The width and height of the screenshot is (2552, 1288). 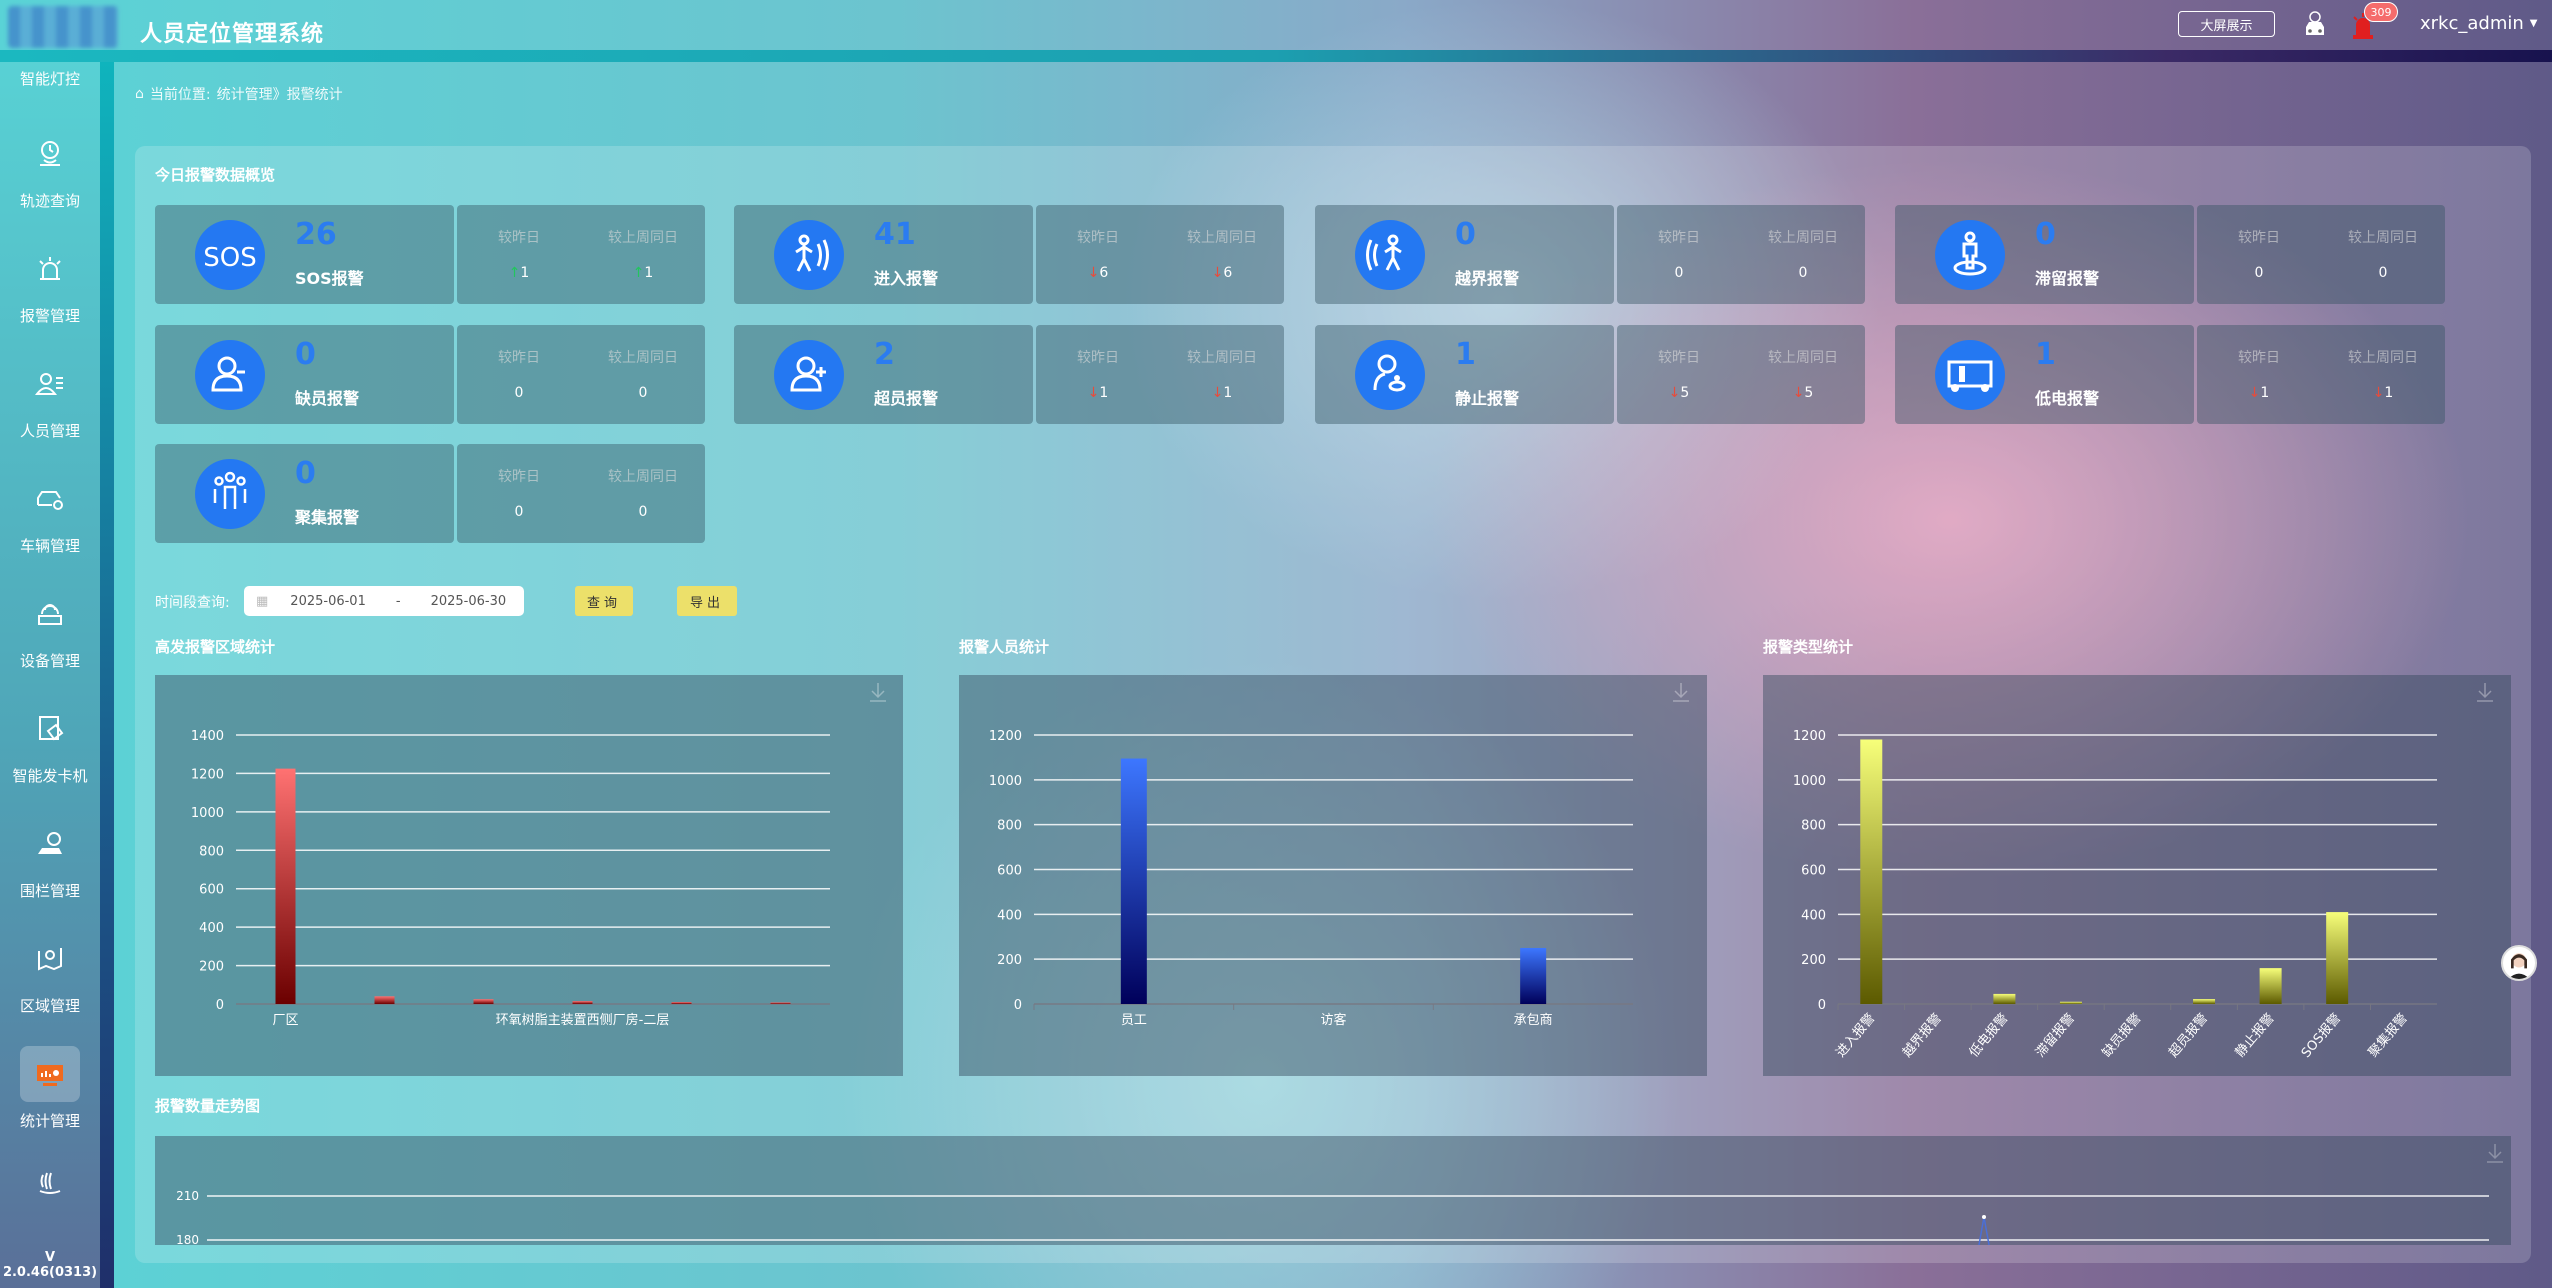 I want to click on alarm-card: 2 超员报警 较昨日 ↓1 较上周同日 ↓1, so click(x=1009, y=374).